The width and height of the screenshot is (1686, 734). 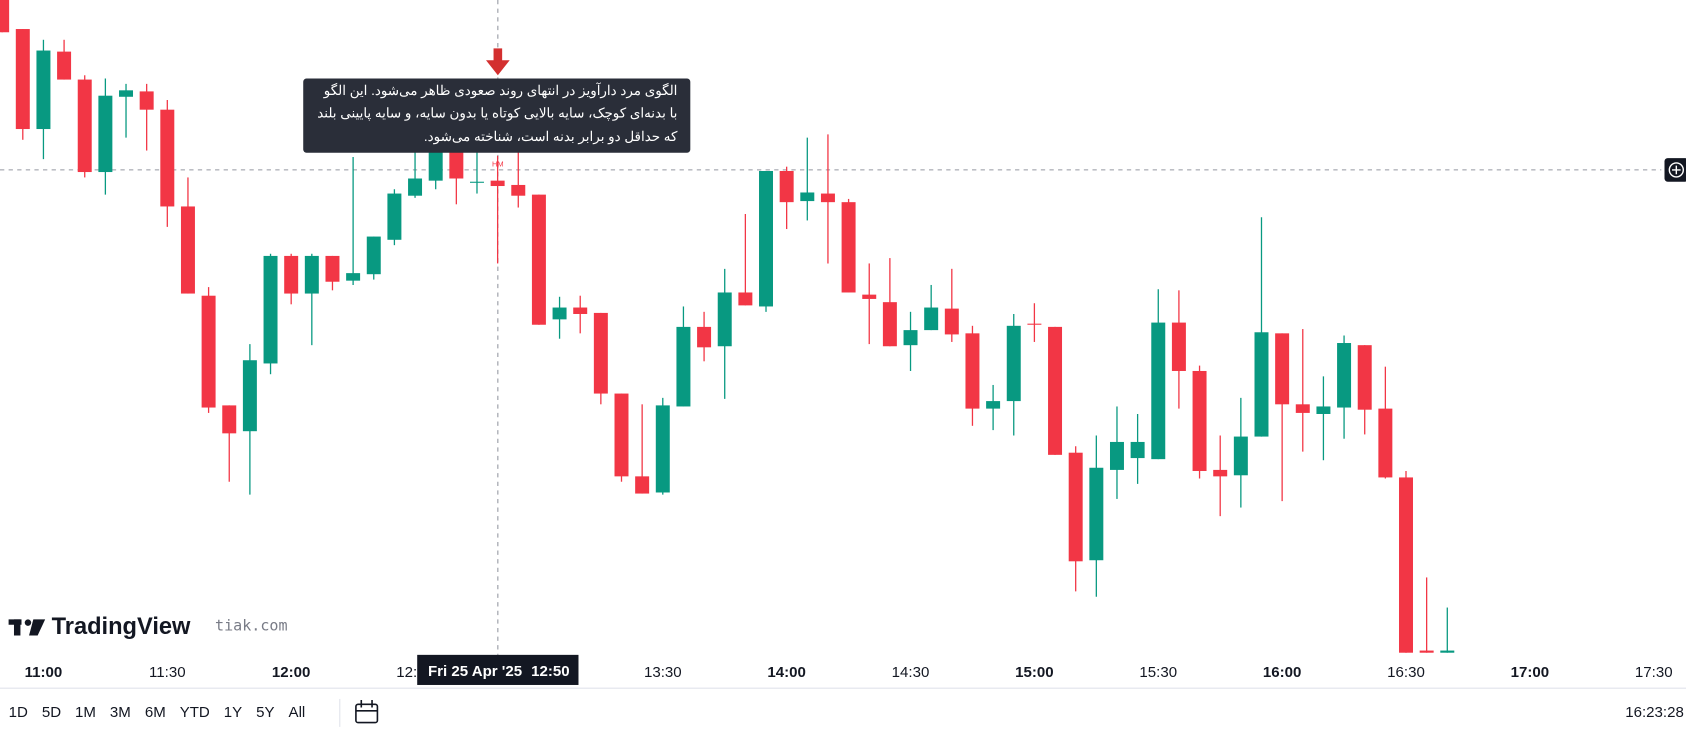 What do you see at coordinates (498, 669) in the screenshot?
I see `crosshair-label-box` at bounding box center [498, 669].